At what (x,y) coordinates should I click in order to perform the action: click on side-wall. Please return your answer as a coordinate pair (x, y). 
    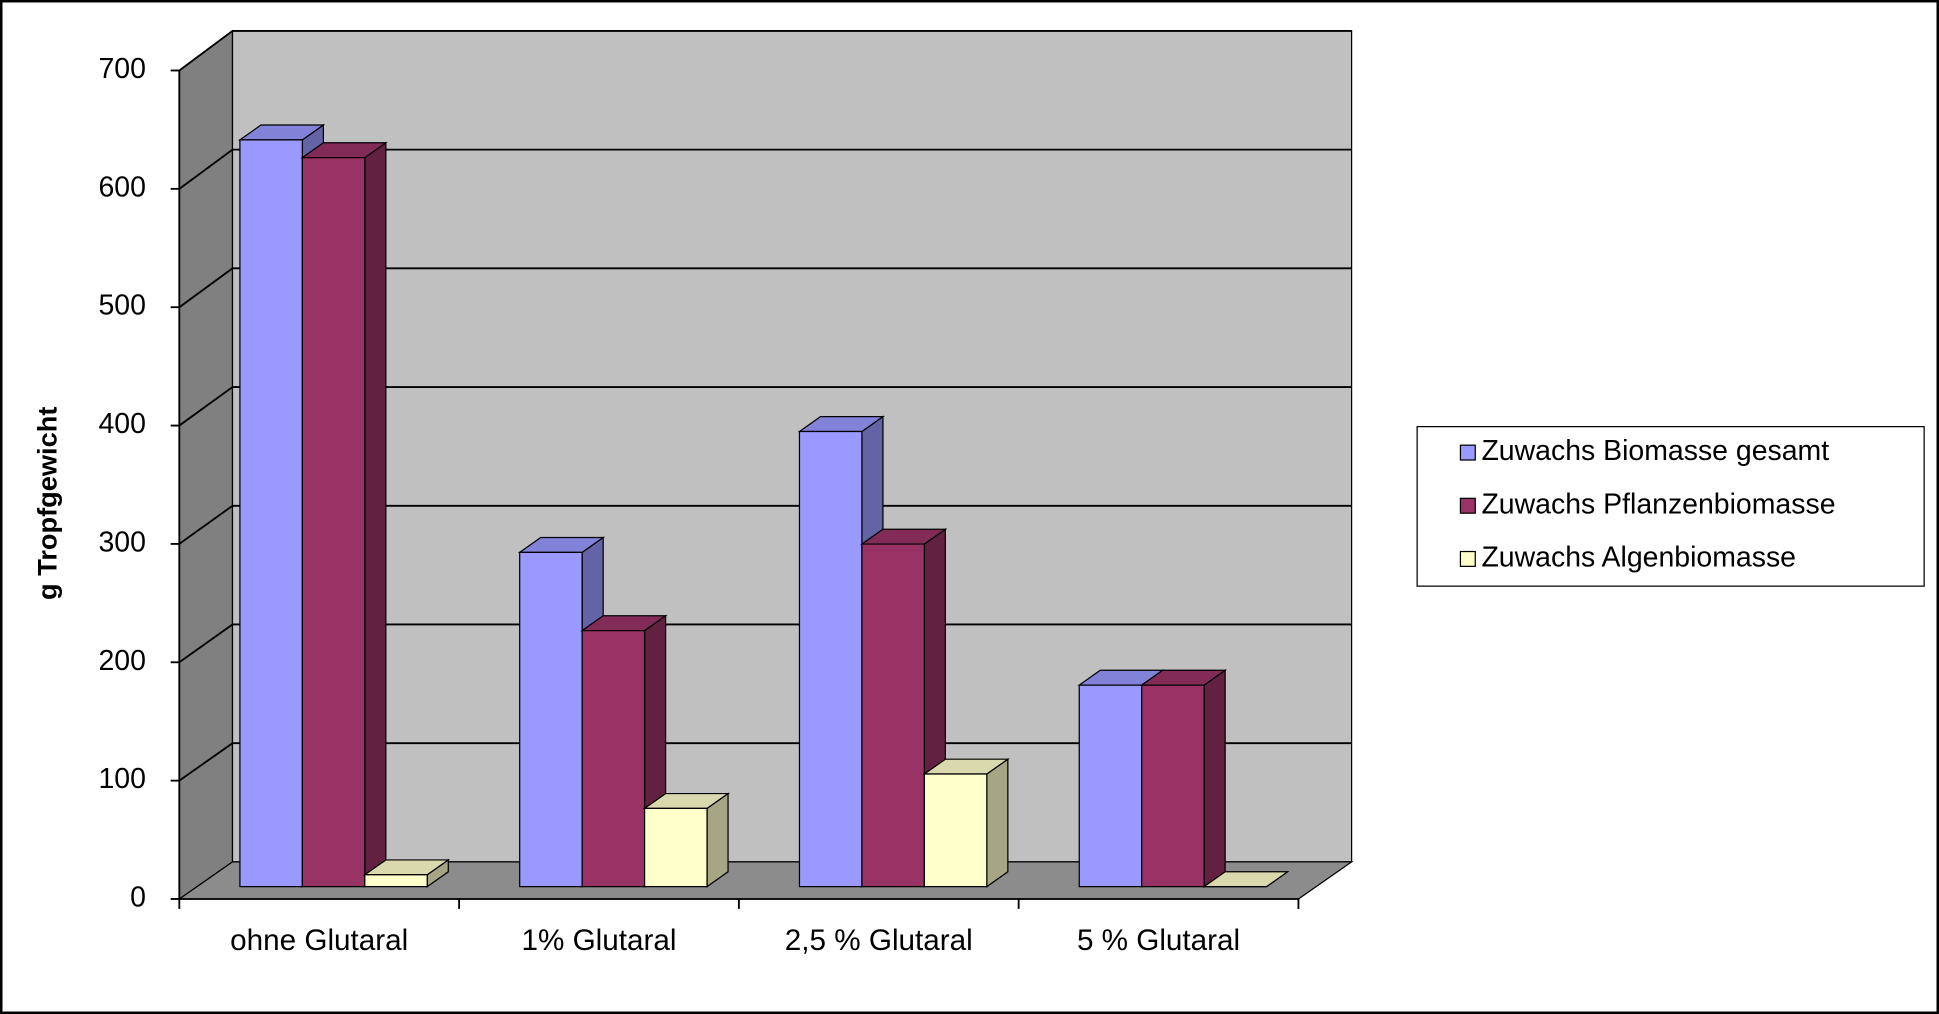
    Looking at the image, I should click on (206, 465).